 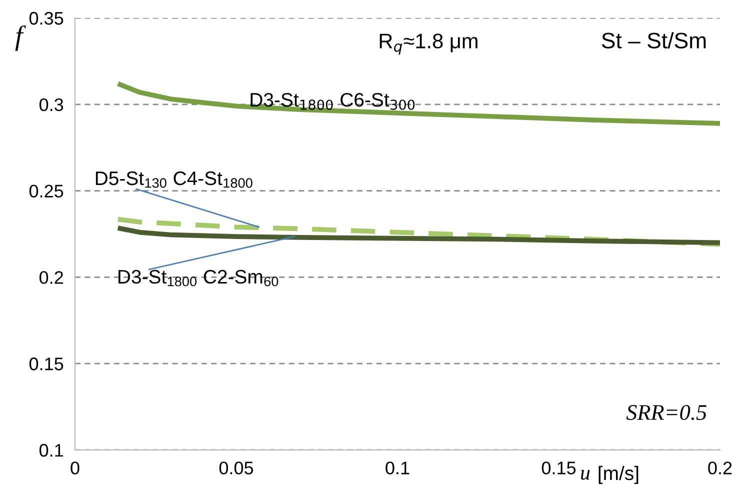 What do you see at coordinates (20, 38) in the screenshot?
I see `y-axis-title: f` at bounding box center [20, 38].